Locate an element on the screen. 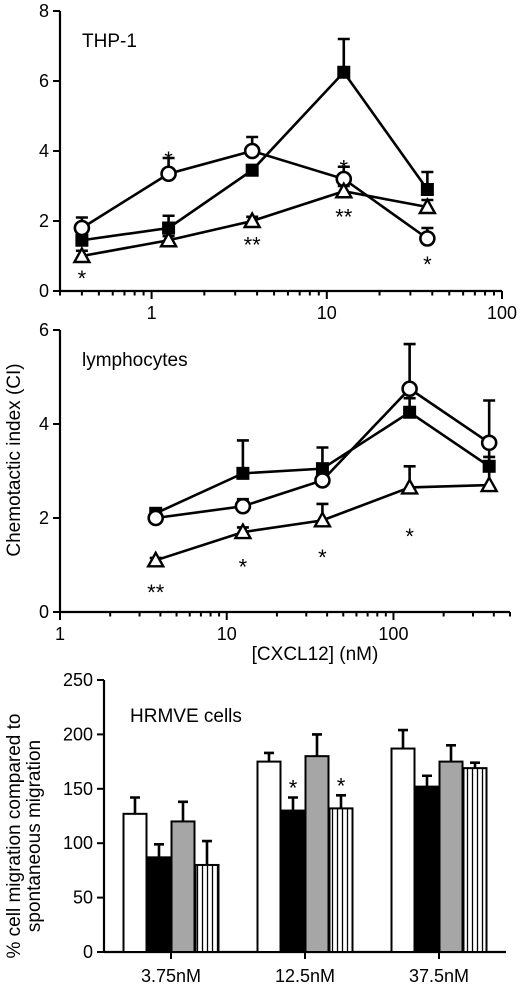 The width and height of the screenshot is (523, 988). lymph-y-tick-label: 2 is located at coordinates (44, 518).